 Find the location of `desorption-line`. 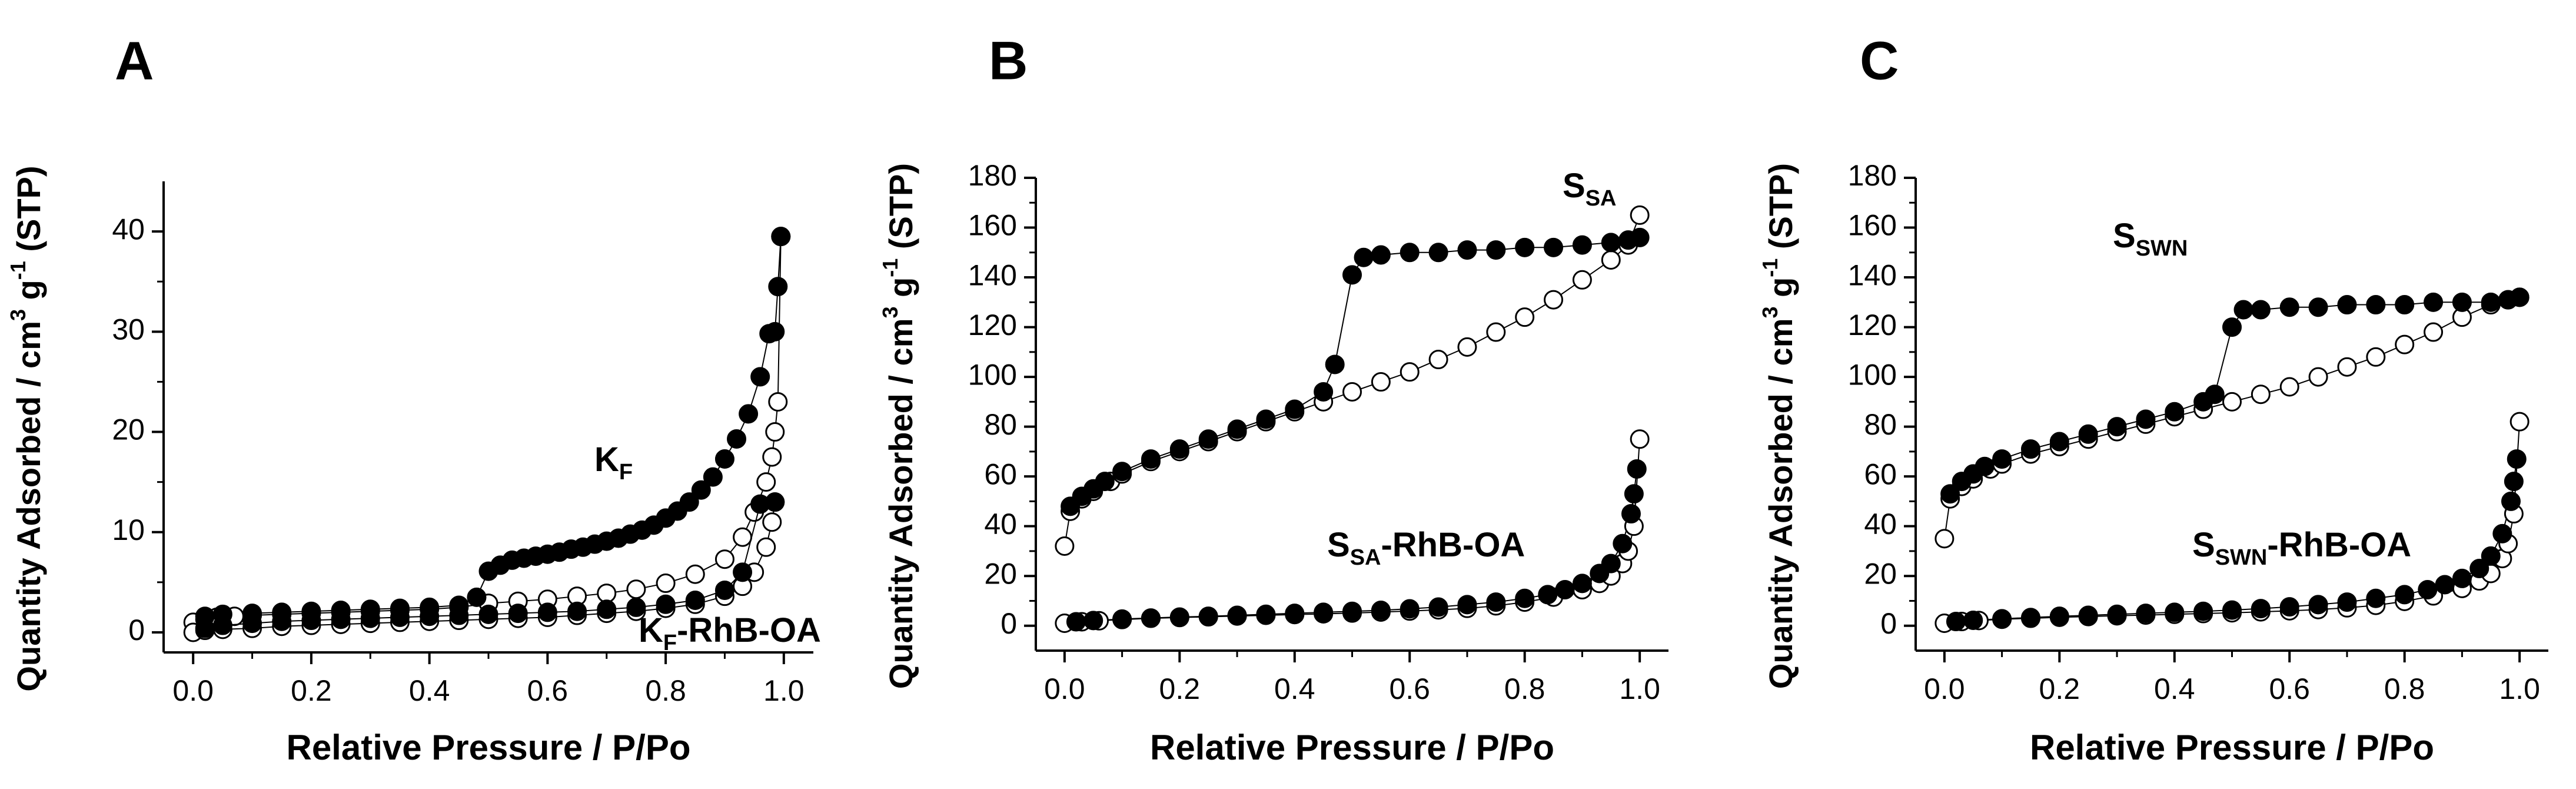

desorption-line is located at coordinates (490, 565).